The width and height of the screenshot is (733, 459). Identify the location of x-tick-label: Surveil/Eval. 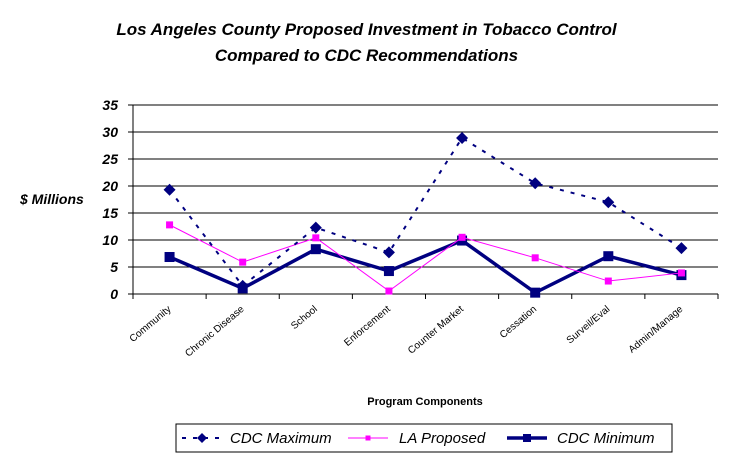
(589, 325).